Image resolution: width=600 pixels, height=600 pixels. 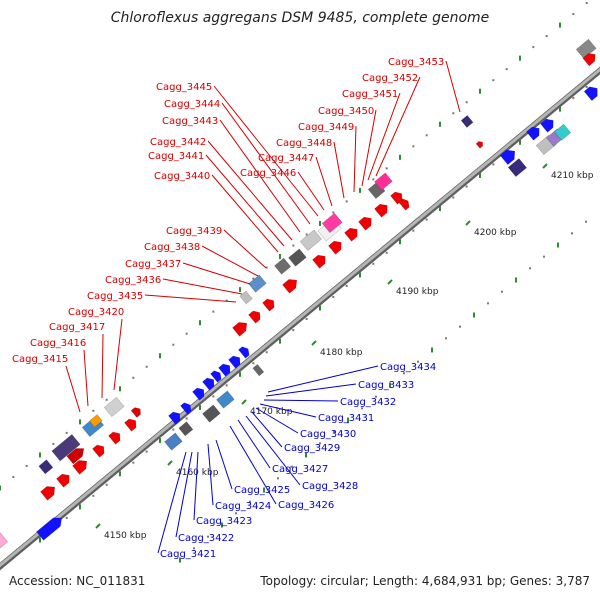 What do you see at coordinates (178, 142) in the screenshot?
I see `gene-label-forward: Cagg_3442` at bounding box center [178, 142].